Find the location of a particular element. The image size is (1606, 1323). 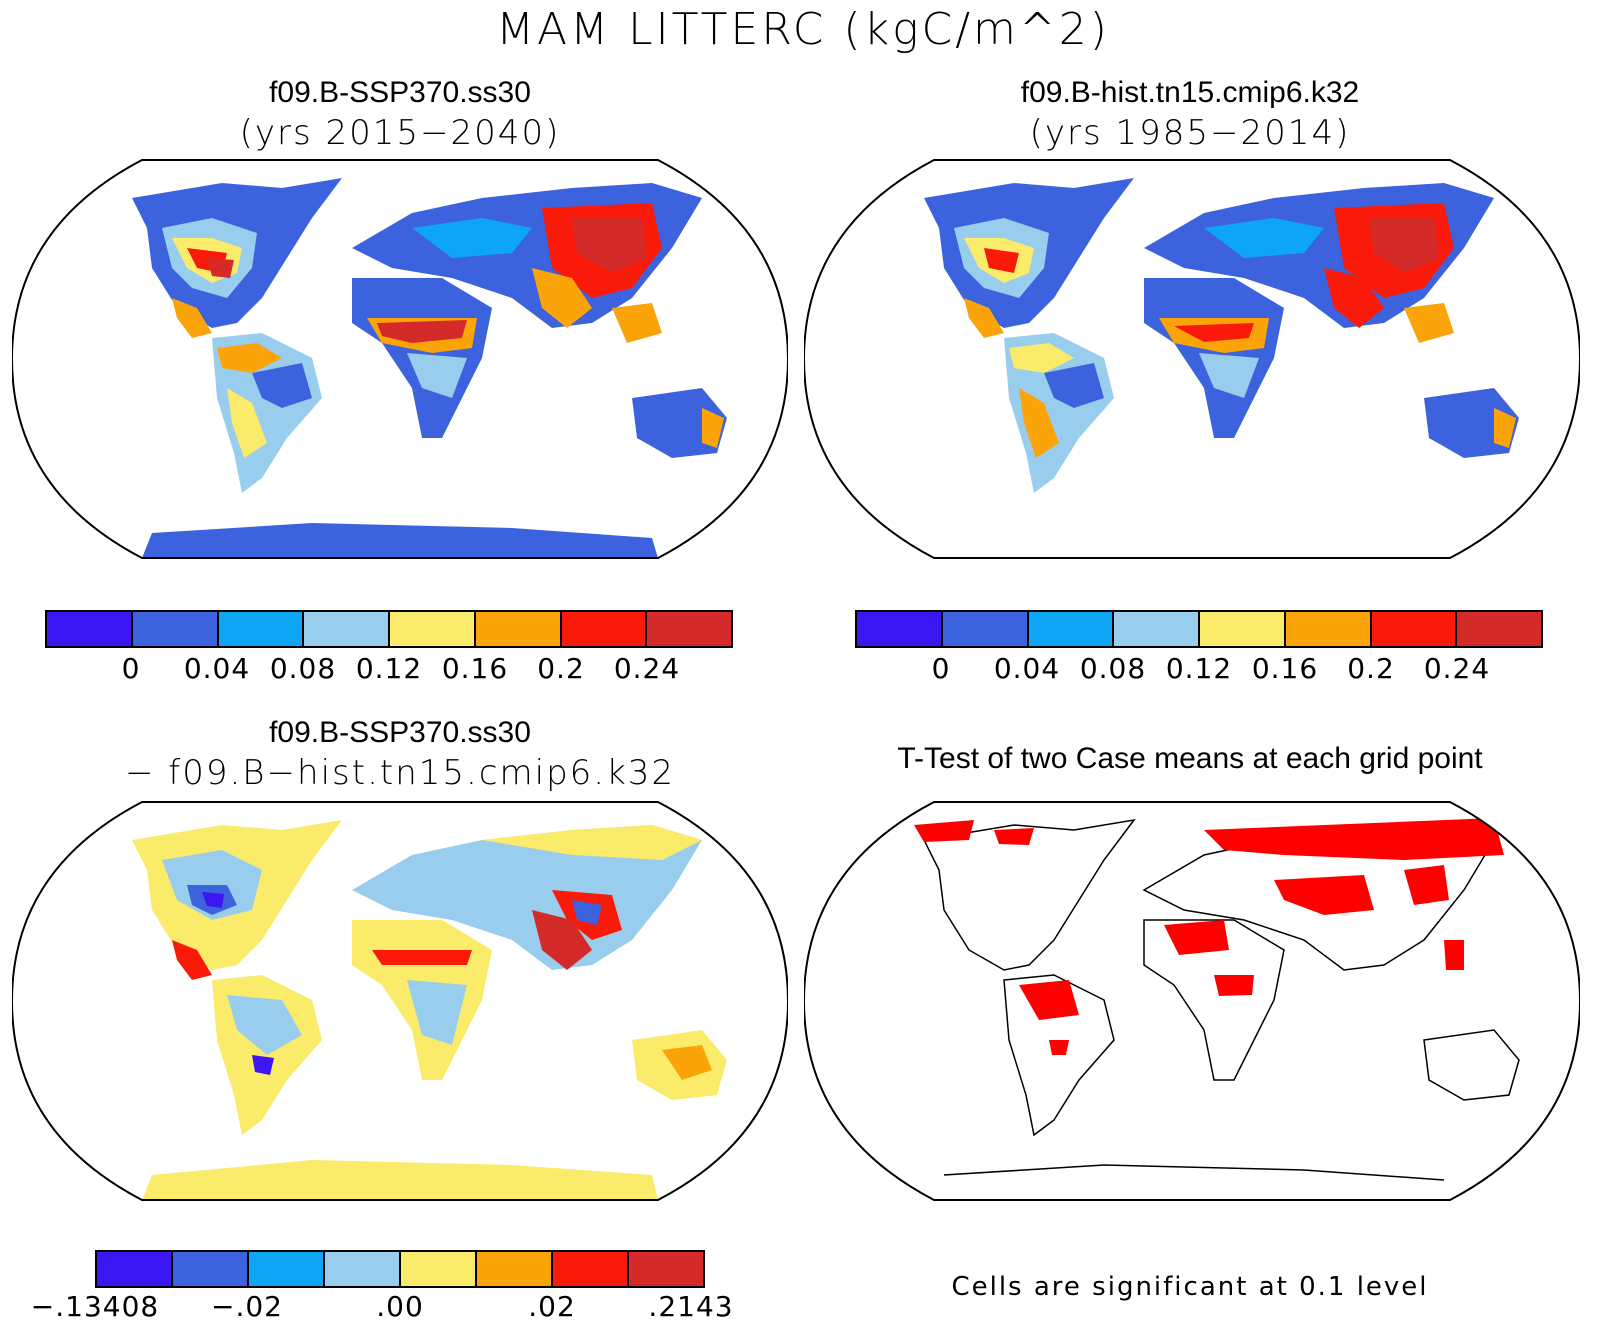

panel-1-colorbar: 0 0.04 0.08 0.12 0.16 0.2 0.24 is located at coordinates (389, 647).